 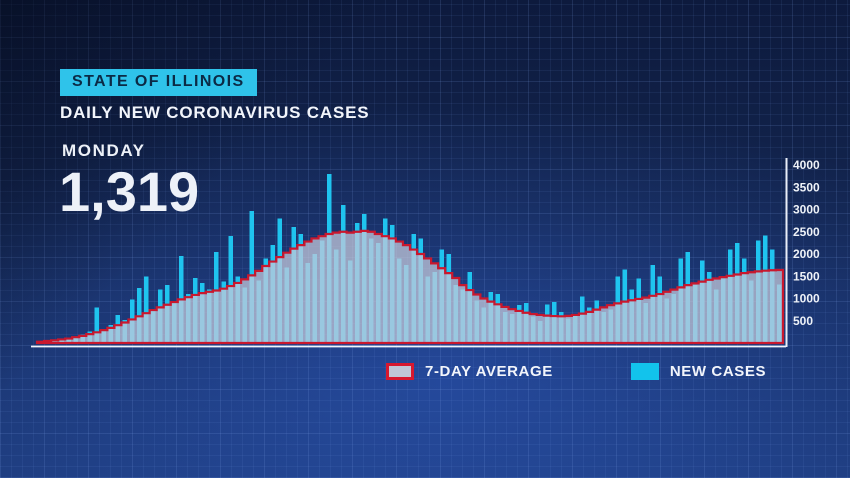 What do you see at coordinates (104, 150) in the screenshot?
I see `latest-day-label: MONDAY` at bounding box center [104, 150].